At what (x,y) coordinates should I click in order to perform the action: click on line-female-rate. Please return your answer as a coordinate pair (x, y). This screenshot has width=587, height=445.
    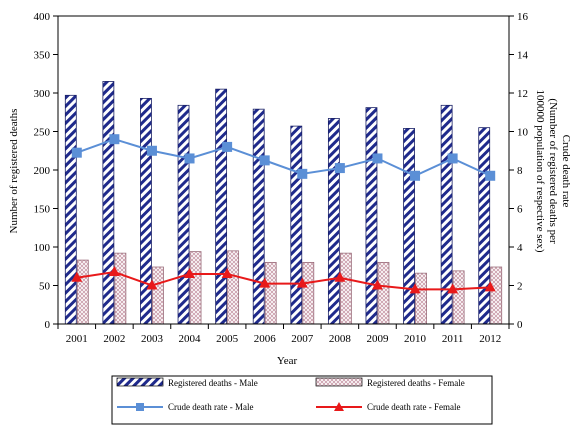
    Looking at the image, I should click on (283, 280).